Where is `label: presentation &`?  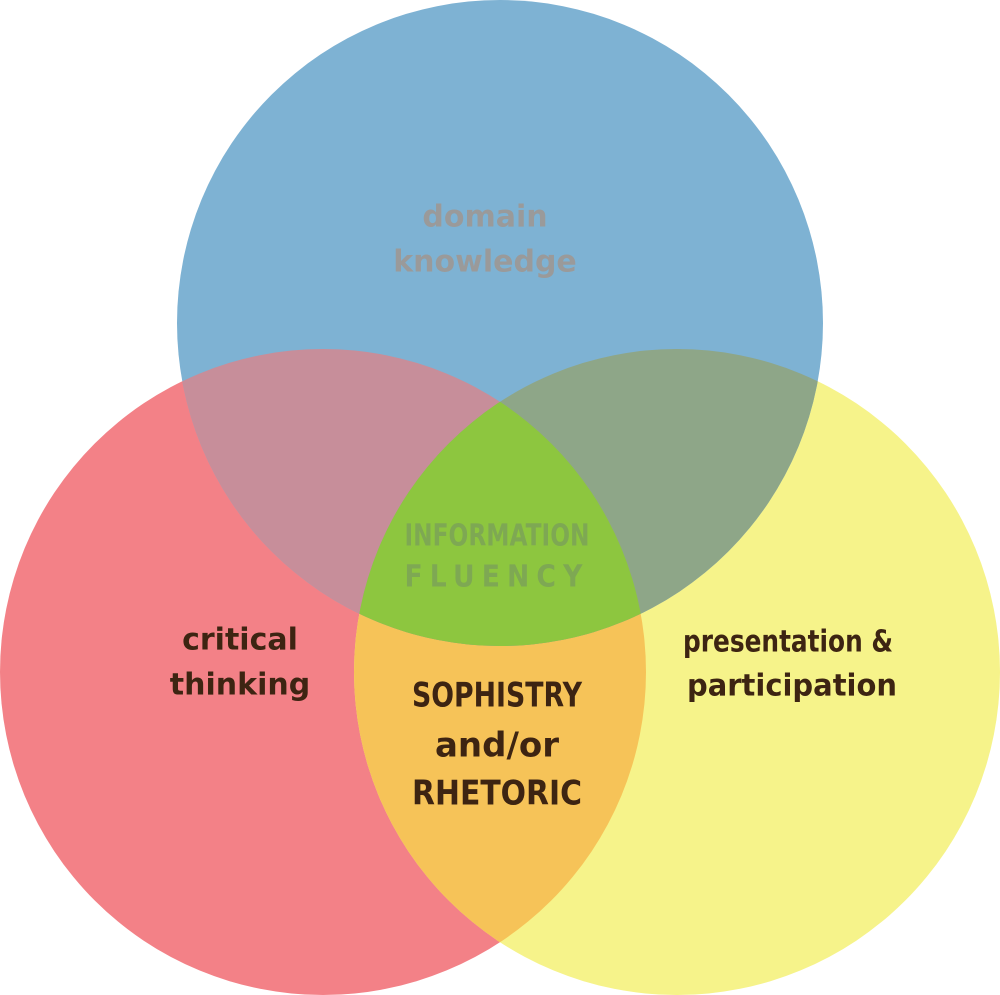
label: presentation & is located at coordinates (788, 642).